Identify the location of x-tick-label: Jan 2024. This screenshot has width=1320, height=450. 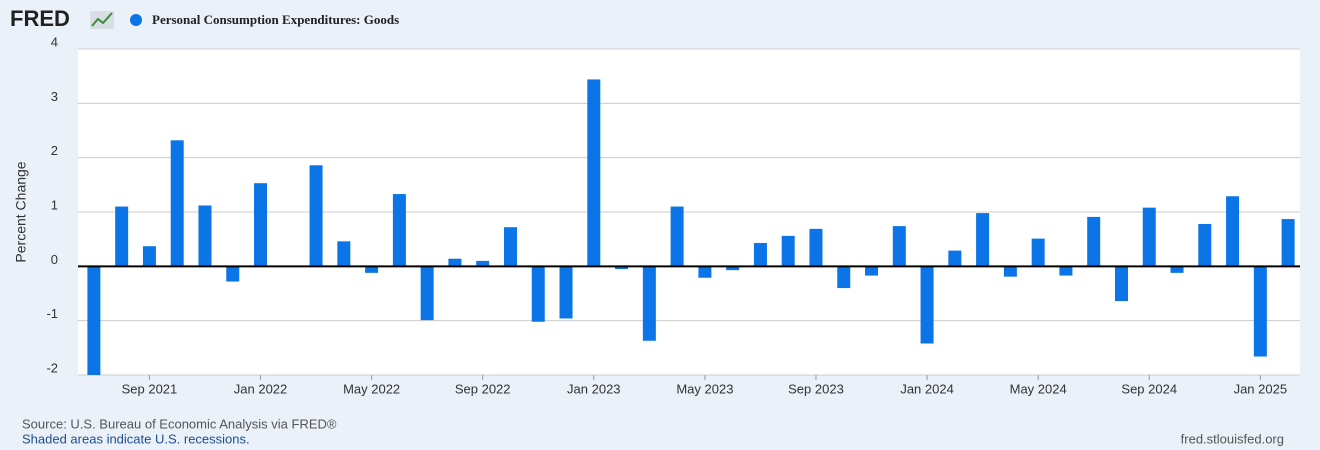
(927, 388).